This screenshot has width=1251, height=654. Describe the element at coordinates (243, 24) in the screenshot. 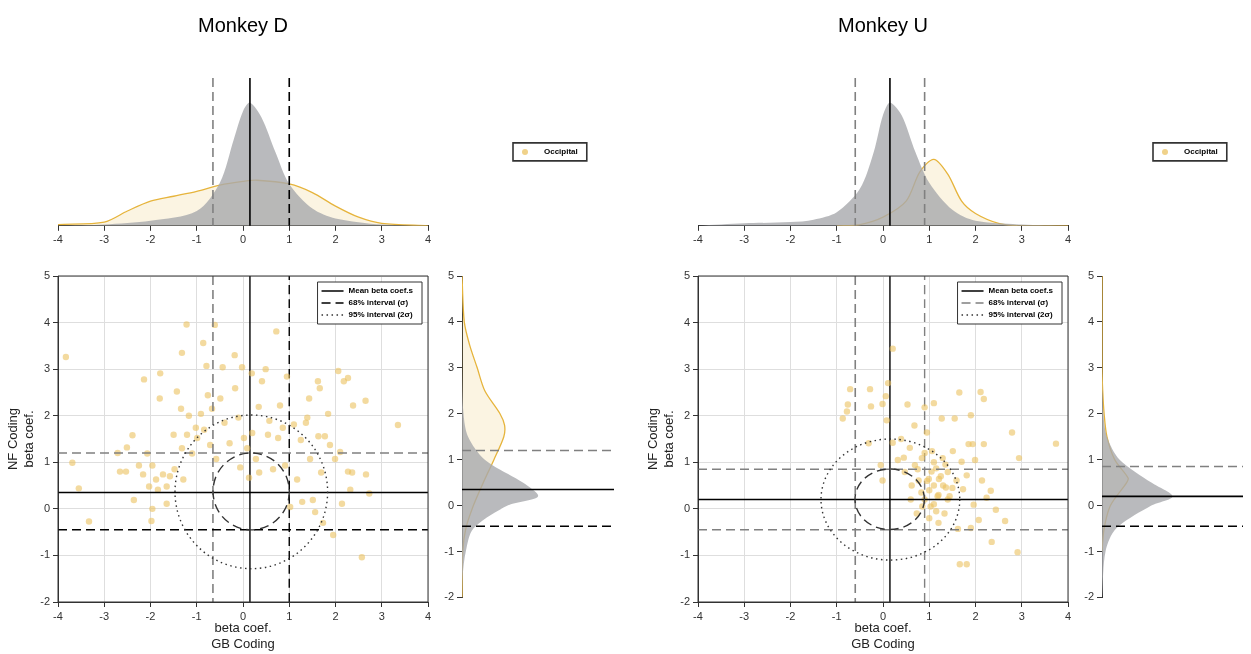

I see `chart-title: Monkey D` at that location.